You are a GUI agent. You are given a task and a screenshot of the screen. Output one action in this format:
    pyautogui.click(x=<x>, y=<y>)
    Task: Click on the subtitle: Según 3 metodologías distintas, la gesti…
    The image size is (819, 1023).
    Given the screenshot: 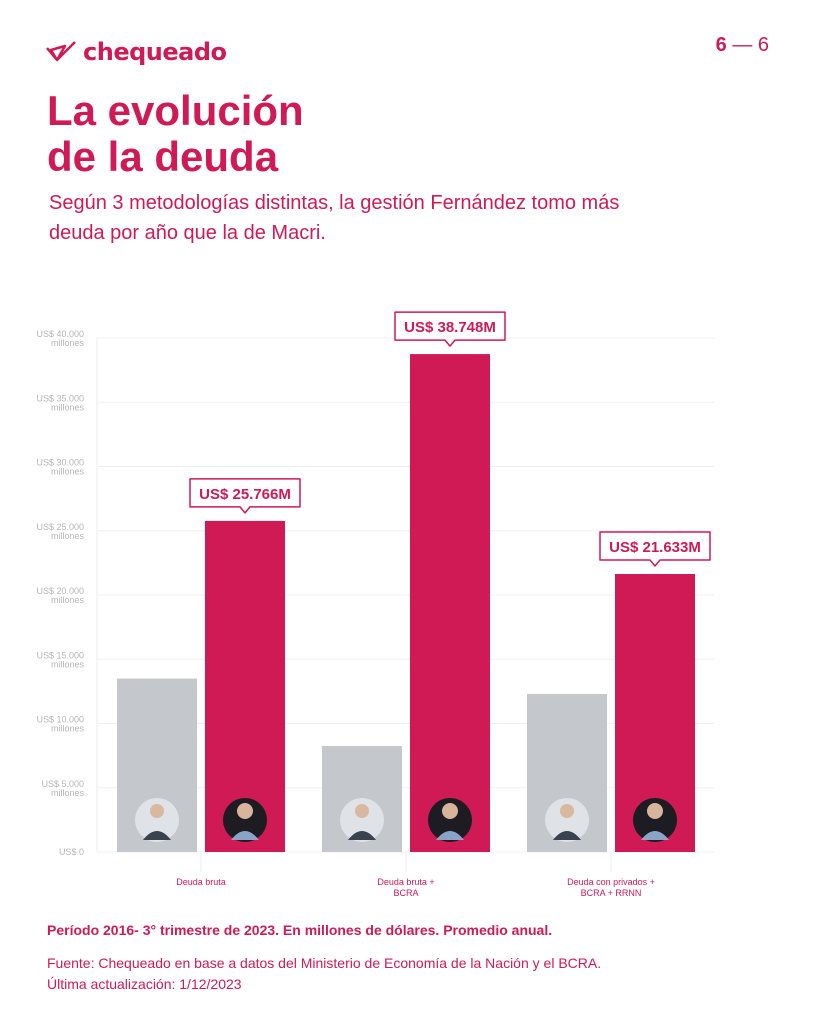 What is the action you would take?
    pyautogui.click(x=334, y=218)
    